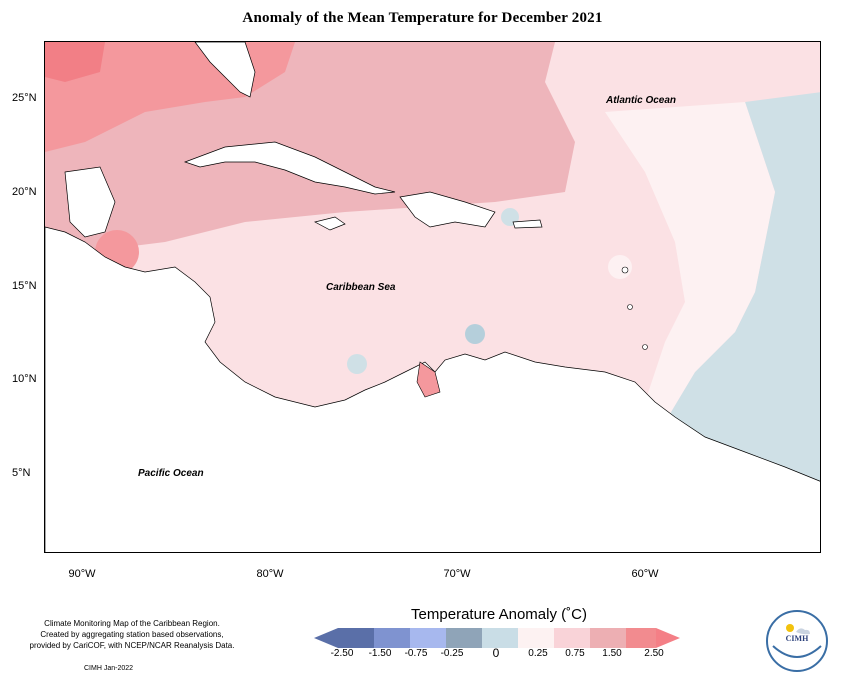 This screenshot has width=845, height=684. What do you see at coordinates (330, 223) in the screenshot?
I see `jamaica-land` at bounding box center [330, 223].